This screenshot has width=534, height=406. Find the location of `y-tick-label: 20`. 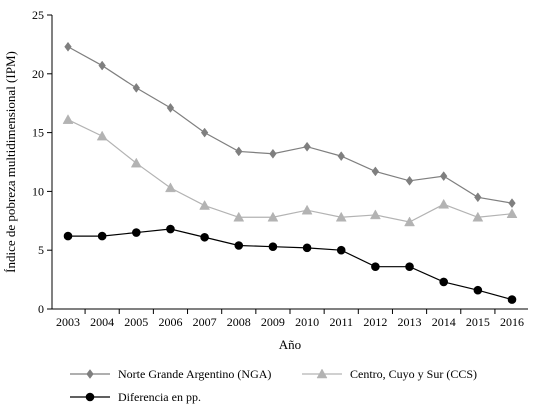

y-tick-label: 20 is located at coordinates (38, 74).